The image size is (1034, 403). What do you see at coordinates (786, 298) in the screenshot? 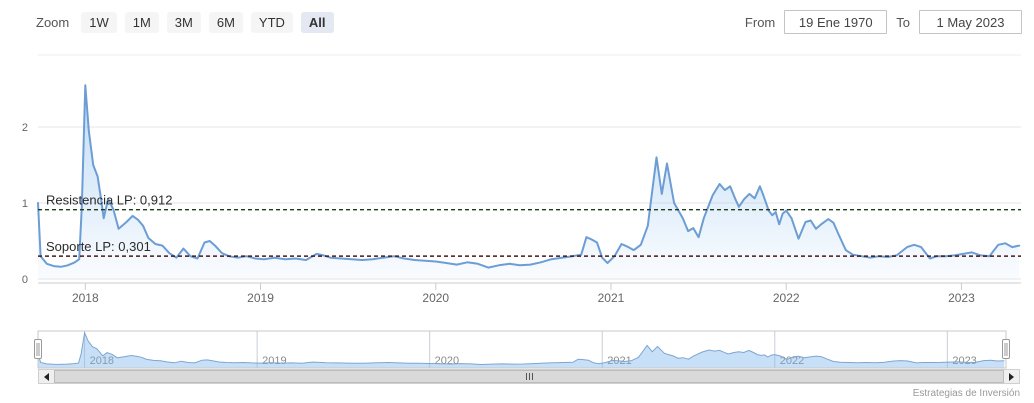
I see `x-axis-label: 2022` at bounding box center [786, 298].